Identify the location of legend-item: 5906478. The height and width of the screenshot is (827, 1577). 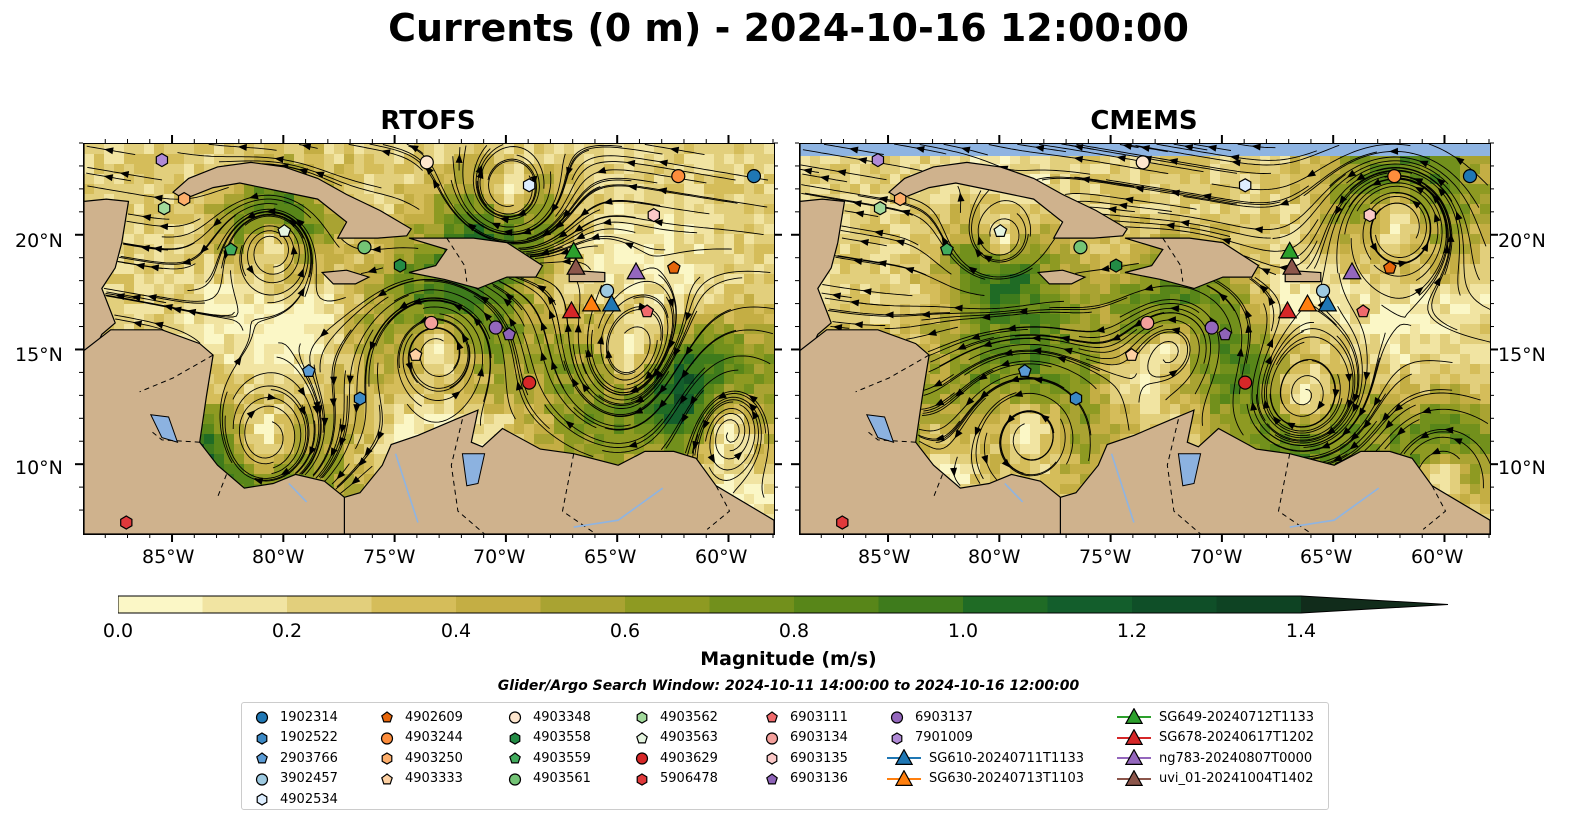
(675, 779).